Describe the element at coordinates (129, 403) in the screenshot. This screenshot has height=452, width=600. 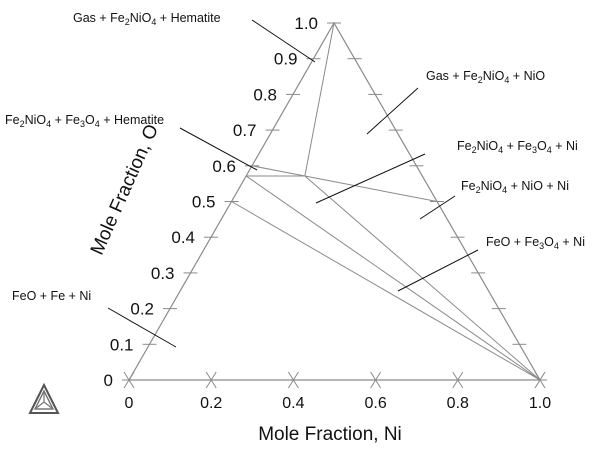
I see `bottom-tick-label: 0` at that location.